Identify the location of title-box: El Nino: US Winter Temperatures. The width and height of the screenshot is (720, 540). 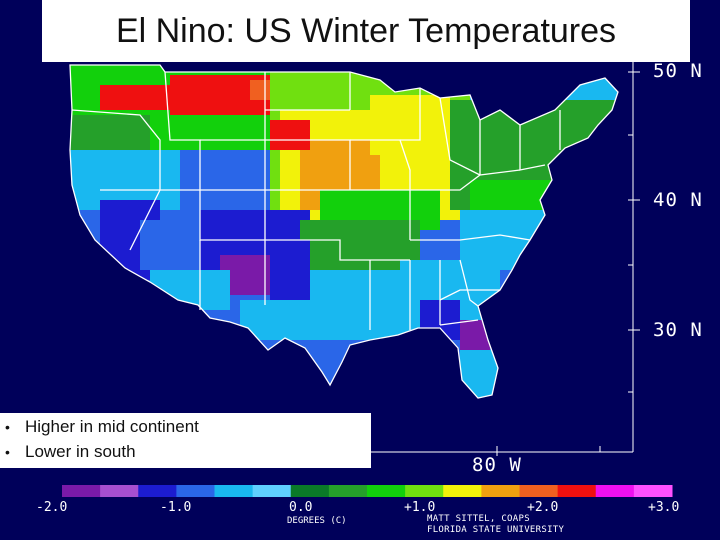
(366, 31).